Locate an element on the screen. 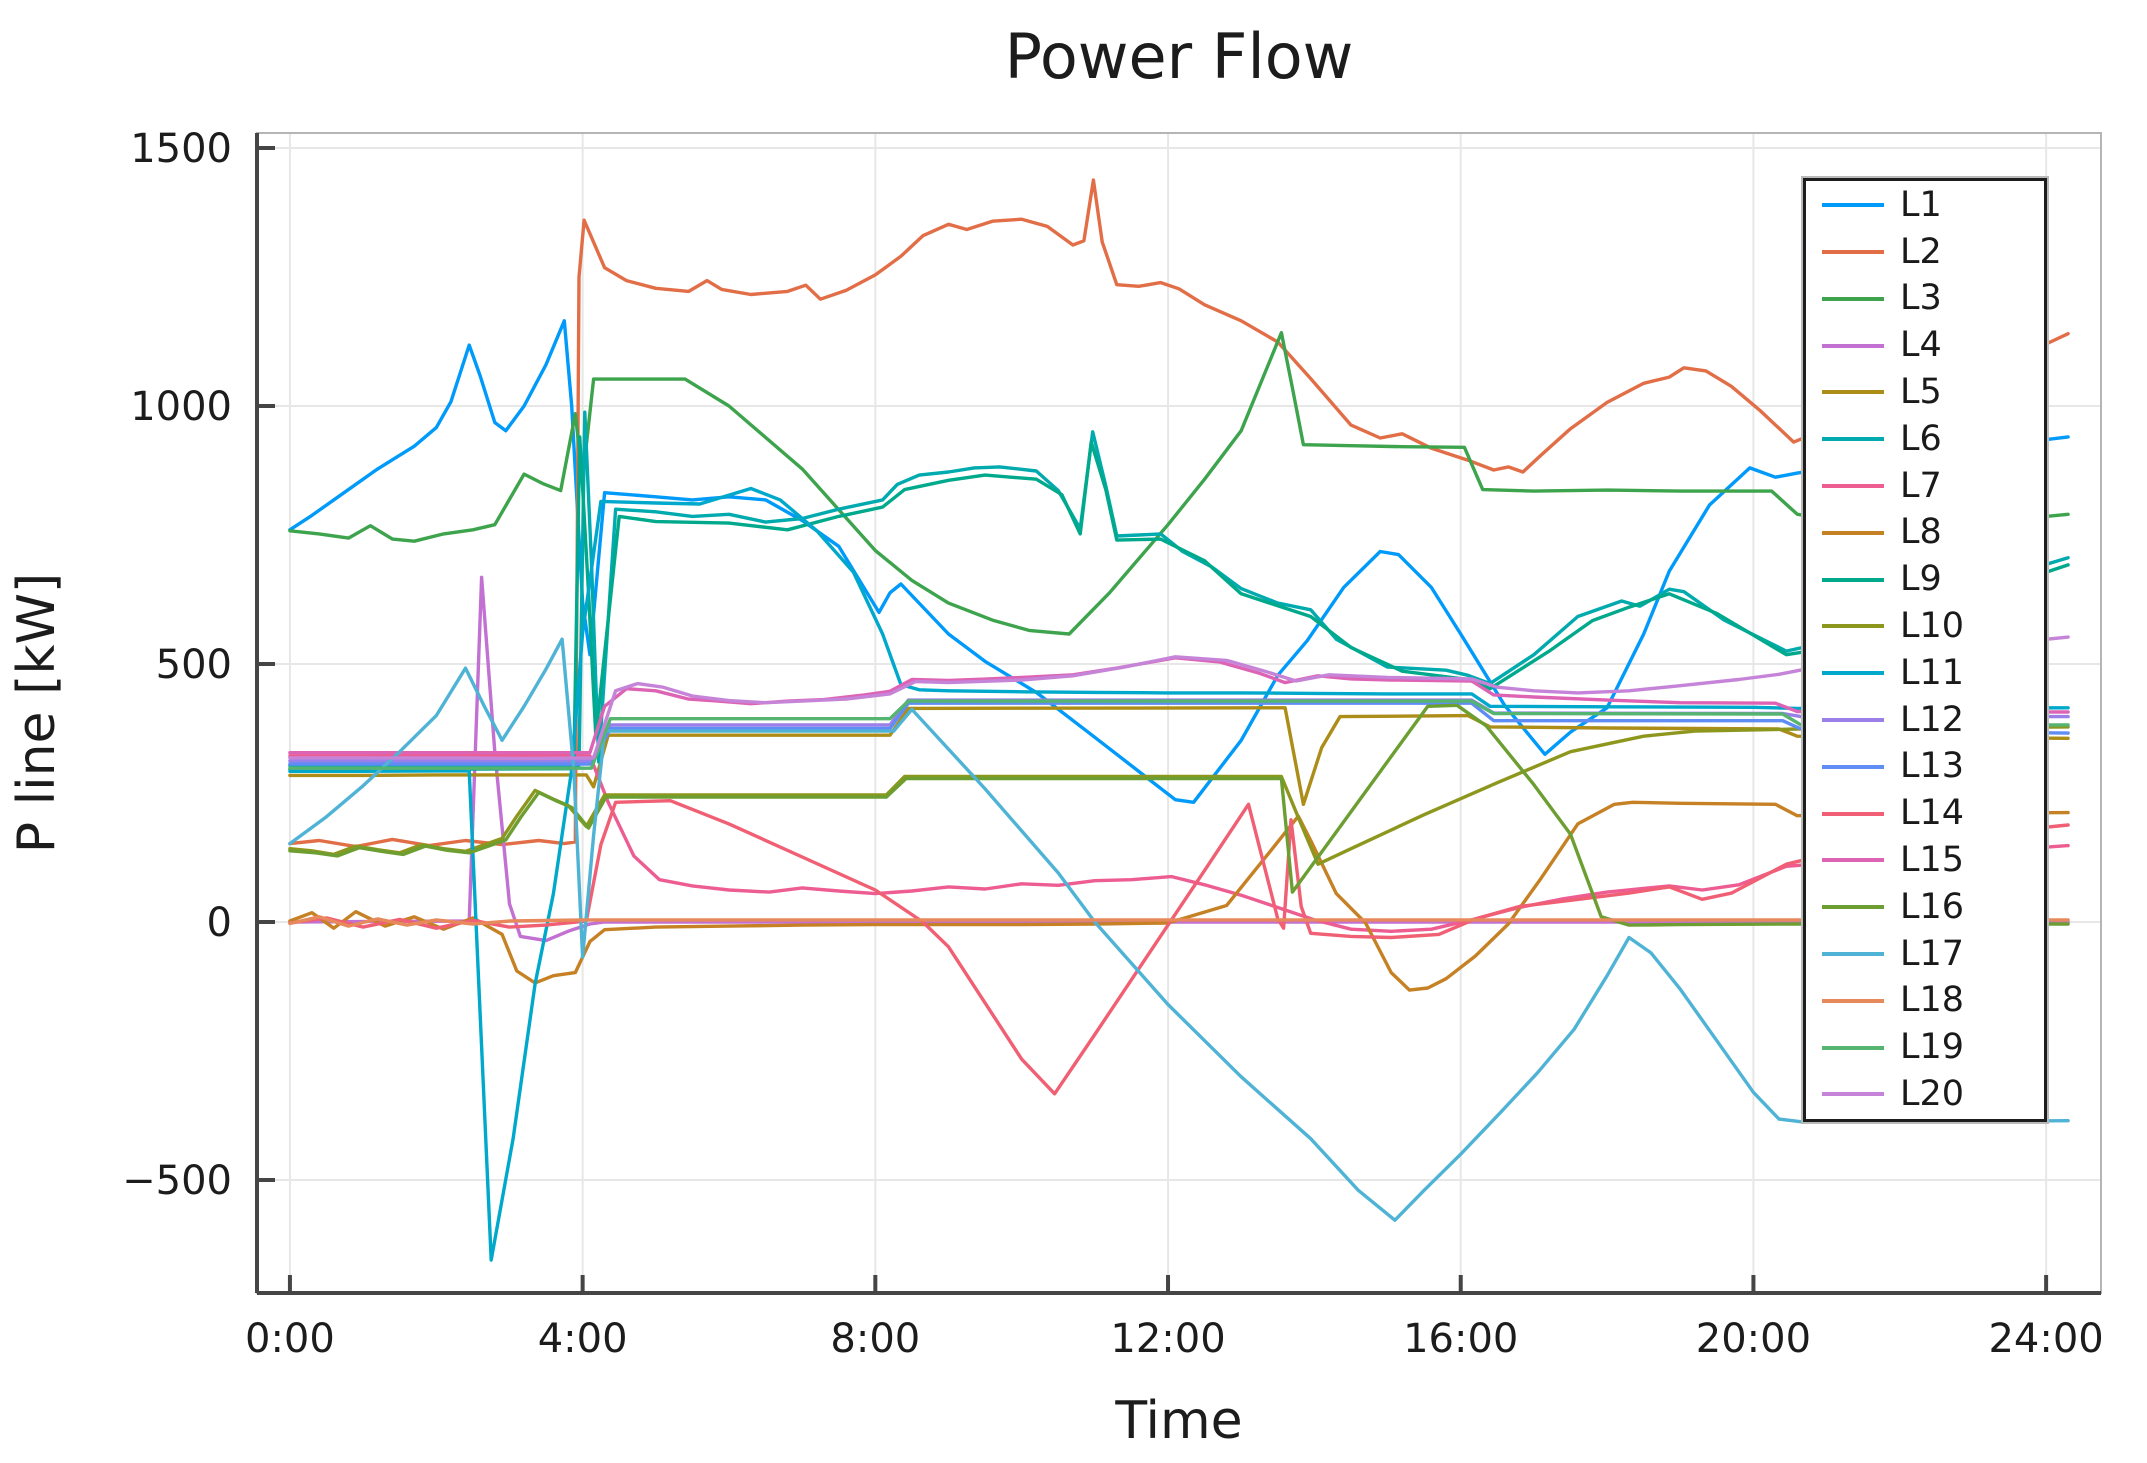 Image resolution: width=2147 pixels, height=1463 pixels. legend-item-L7: L7 is located at coordinates (1925, 486).